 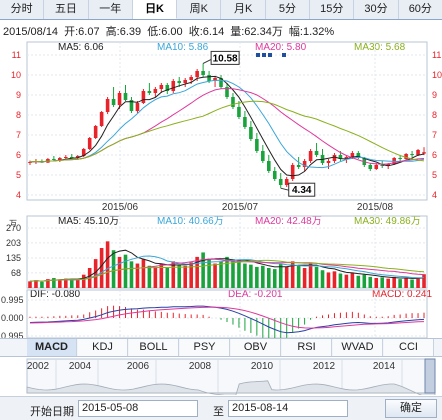 What do you see at coordinates (38, 366) in the screenshot?
I see `overview-year-label: 2002` at bounding box center [38, 366].